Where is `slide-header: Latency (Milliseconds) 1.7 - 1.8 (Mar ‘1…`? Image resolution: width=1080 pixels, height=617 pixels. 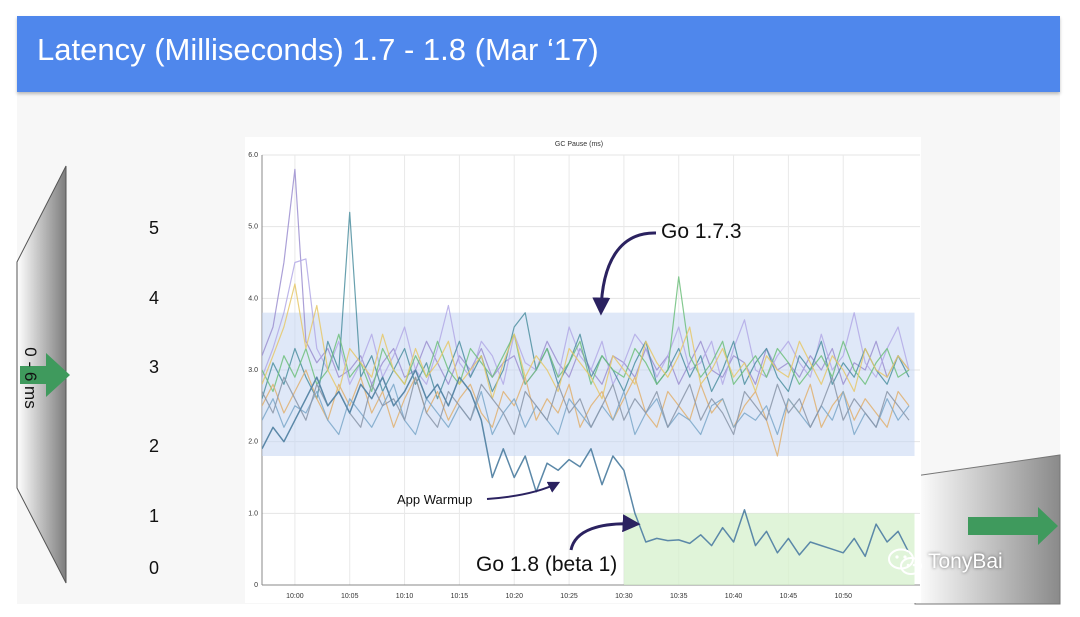 slide-header: Latency (Milliseconds) 1.7 - 1.8 (Mar ‘1… is located at coordinates (538, 54).